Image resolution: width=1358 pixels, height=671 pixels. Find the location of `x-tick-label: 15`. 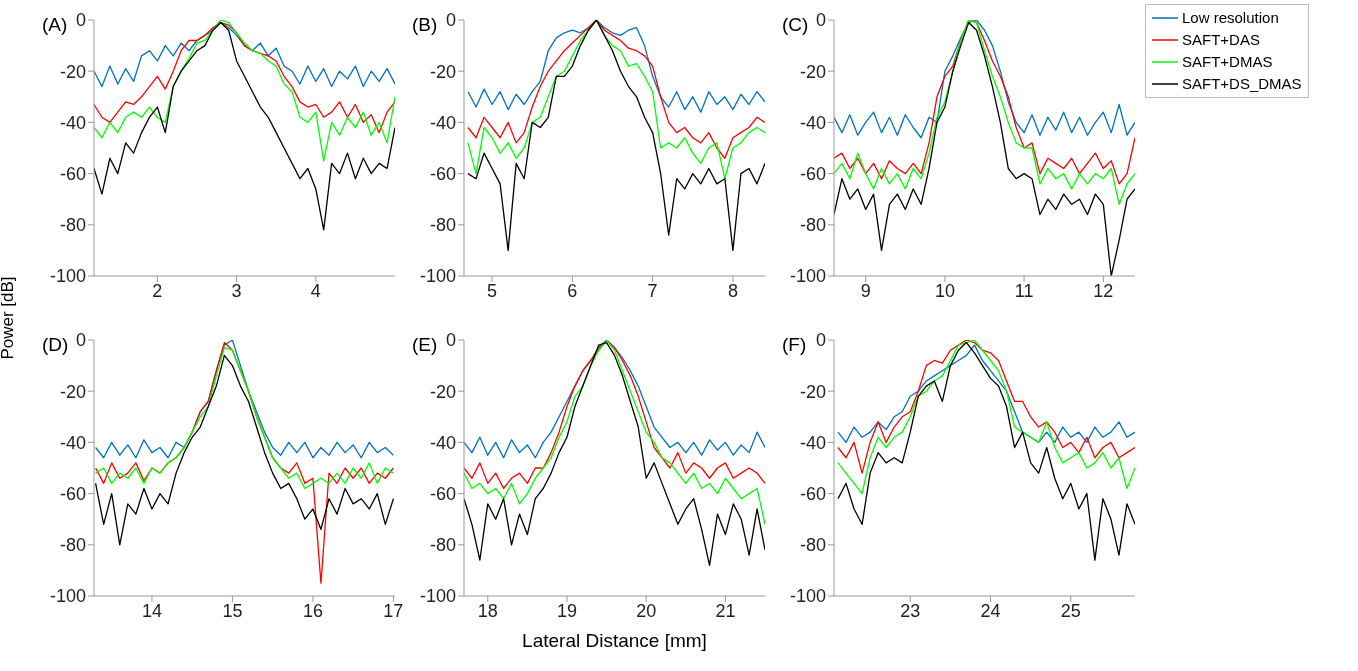

x-tick-label: 15 is located at coordinates (232, 610).